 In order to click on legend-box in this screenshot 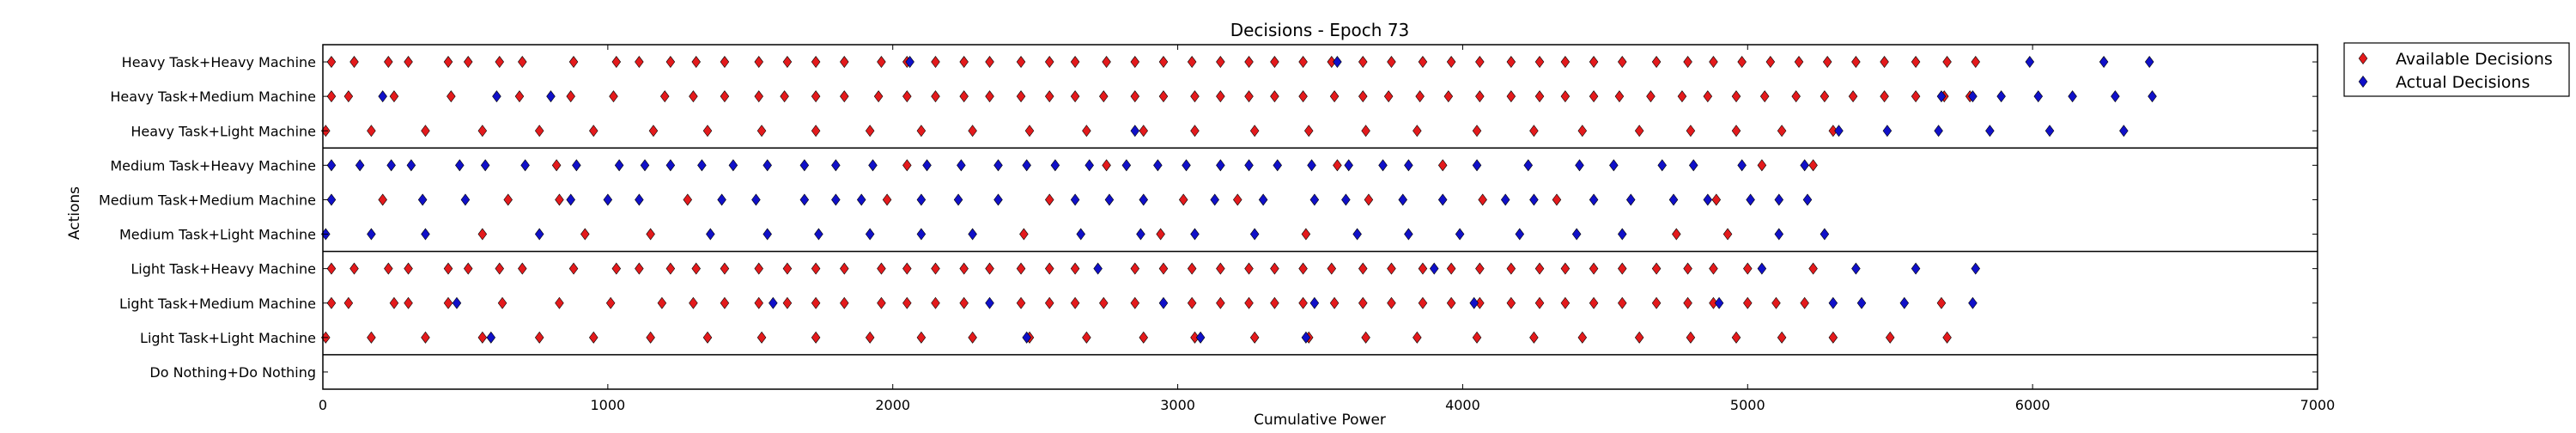, I will do `click(2456, 69)`.